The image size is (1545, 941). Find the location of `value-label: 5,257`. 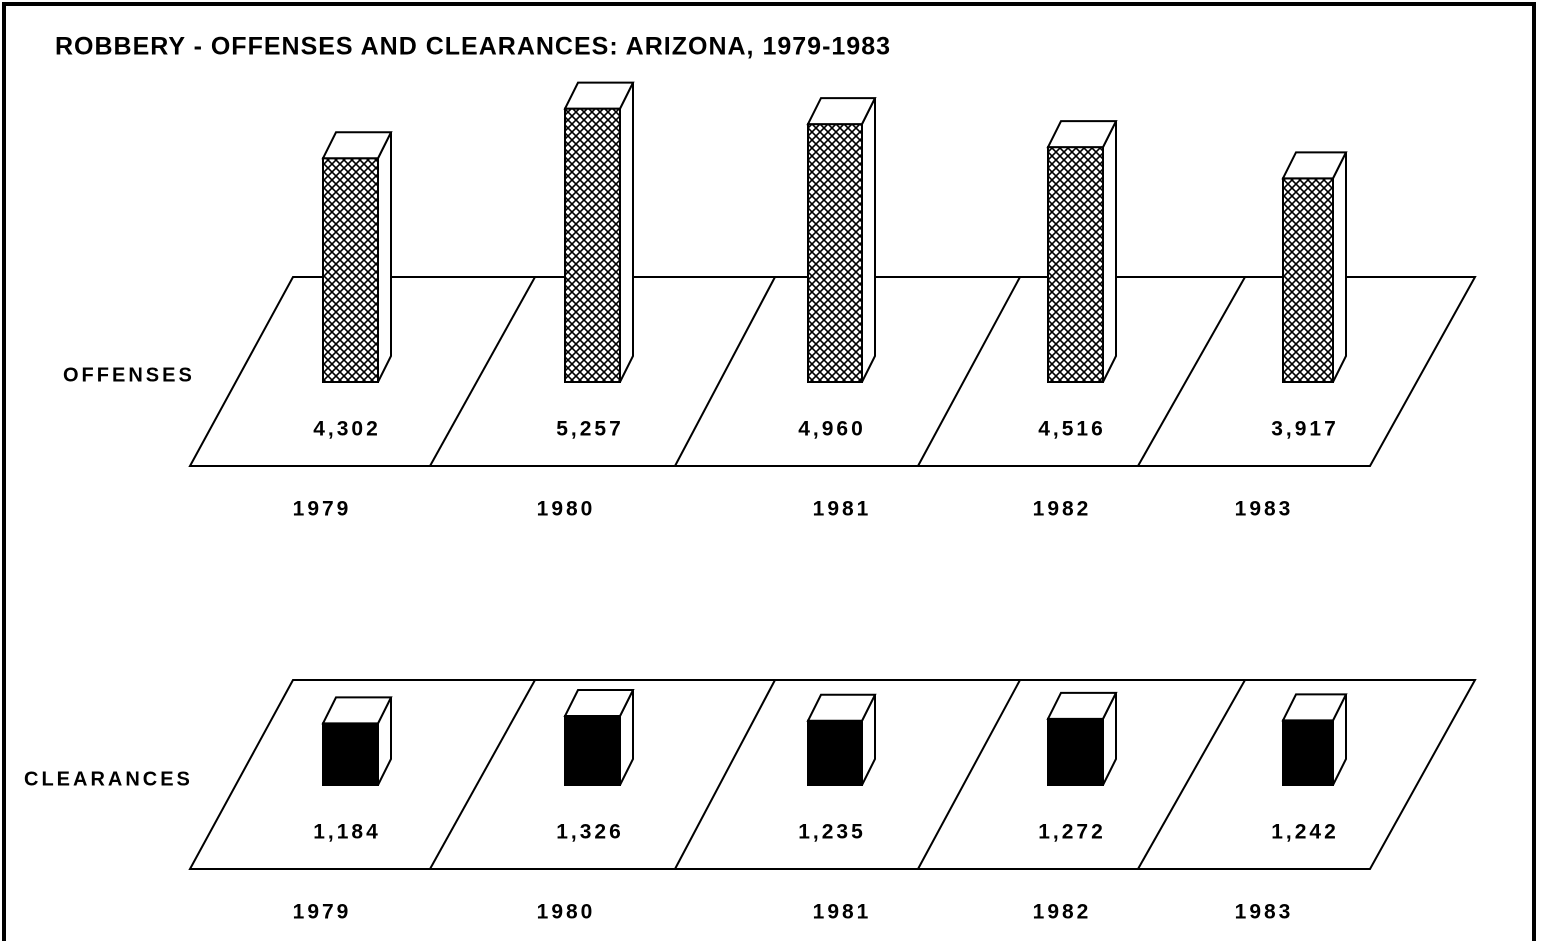

value-label: 5,257 is located at coordinates (590, 429).